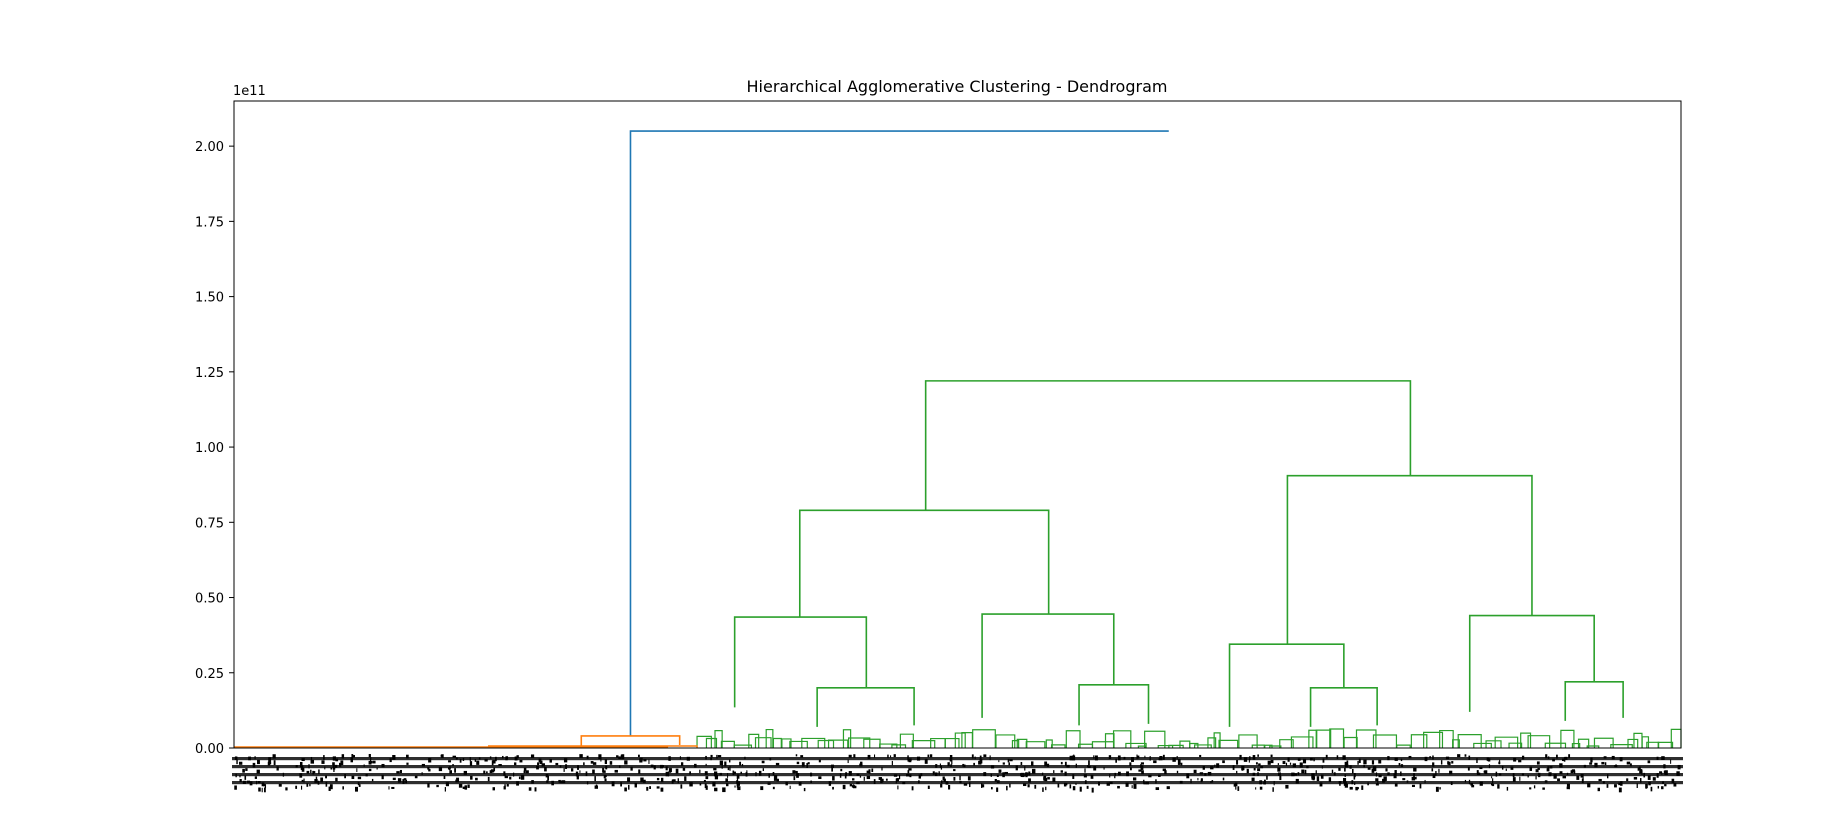 This screenshot has width=1846, height=830. What do you see at coordinates (209, 749) in the screenshot?
I see `y-tick-label: 0.00` at bounding box center [209, 749].